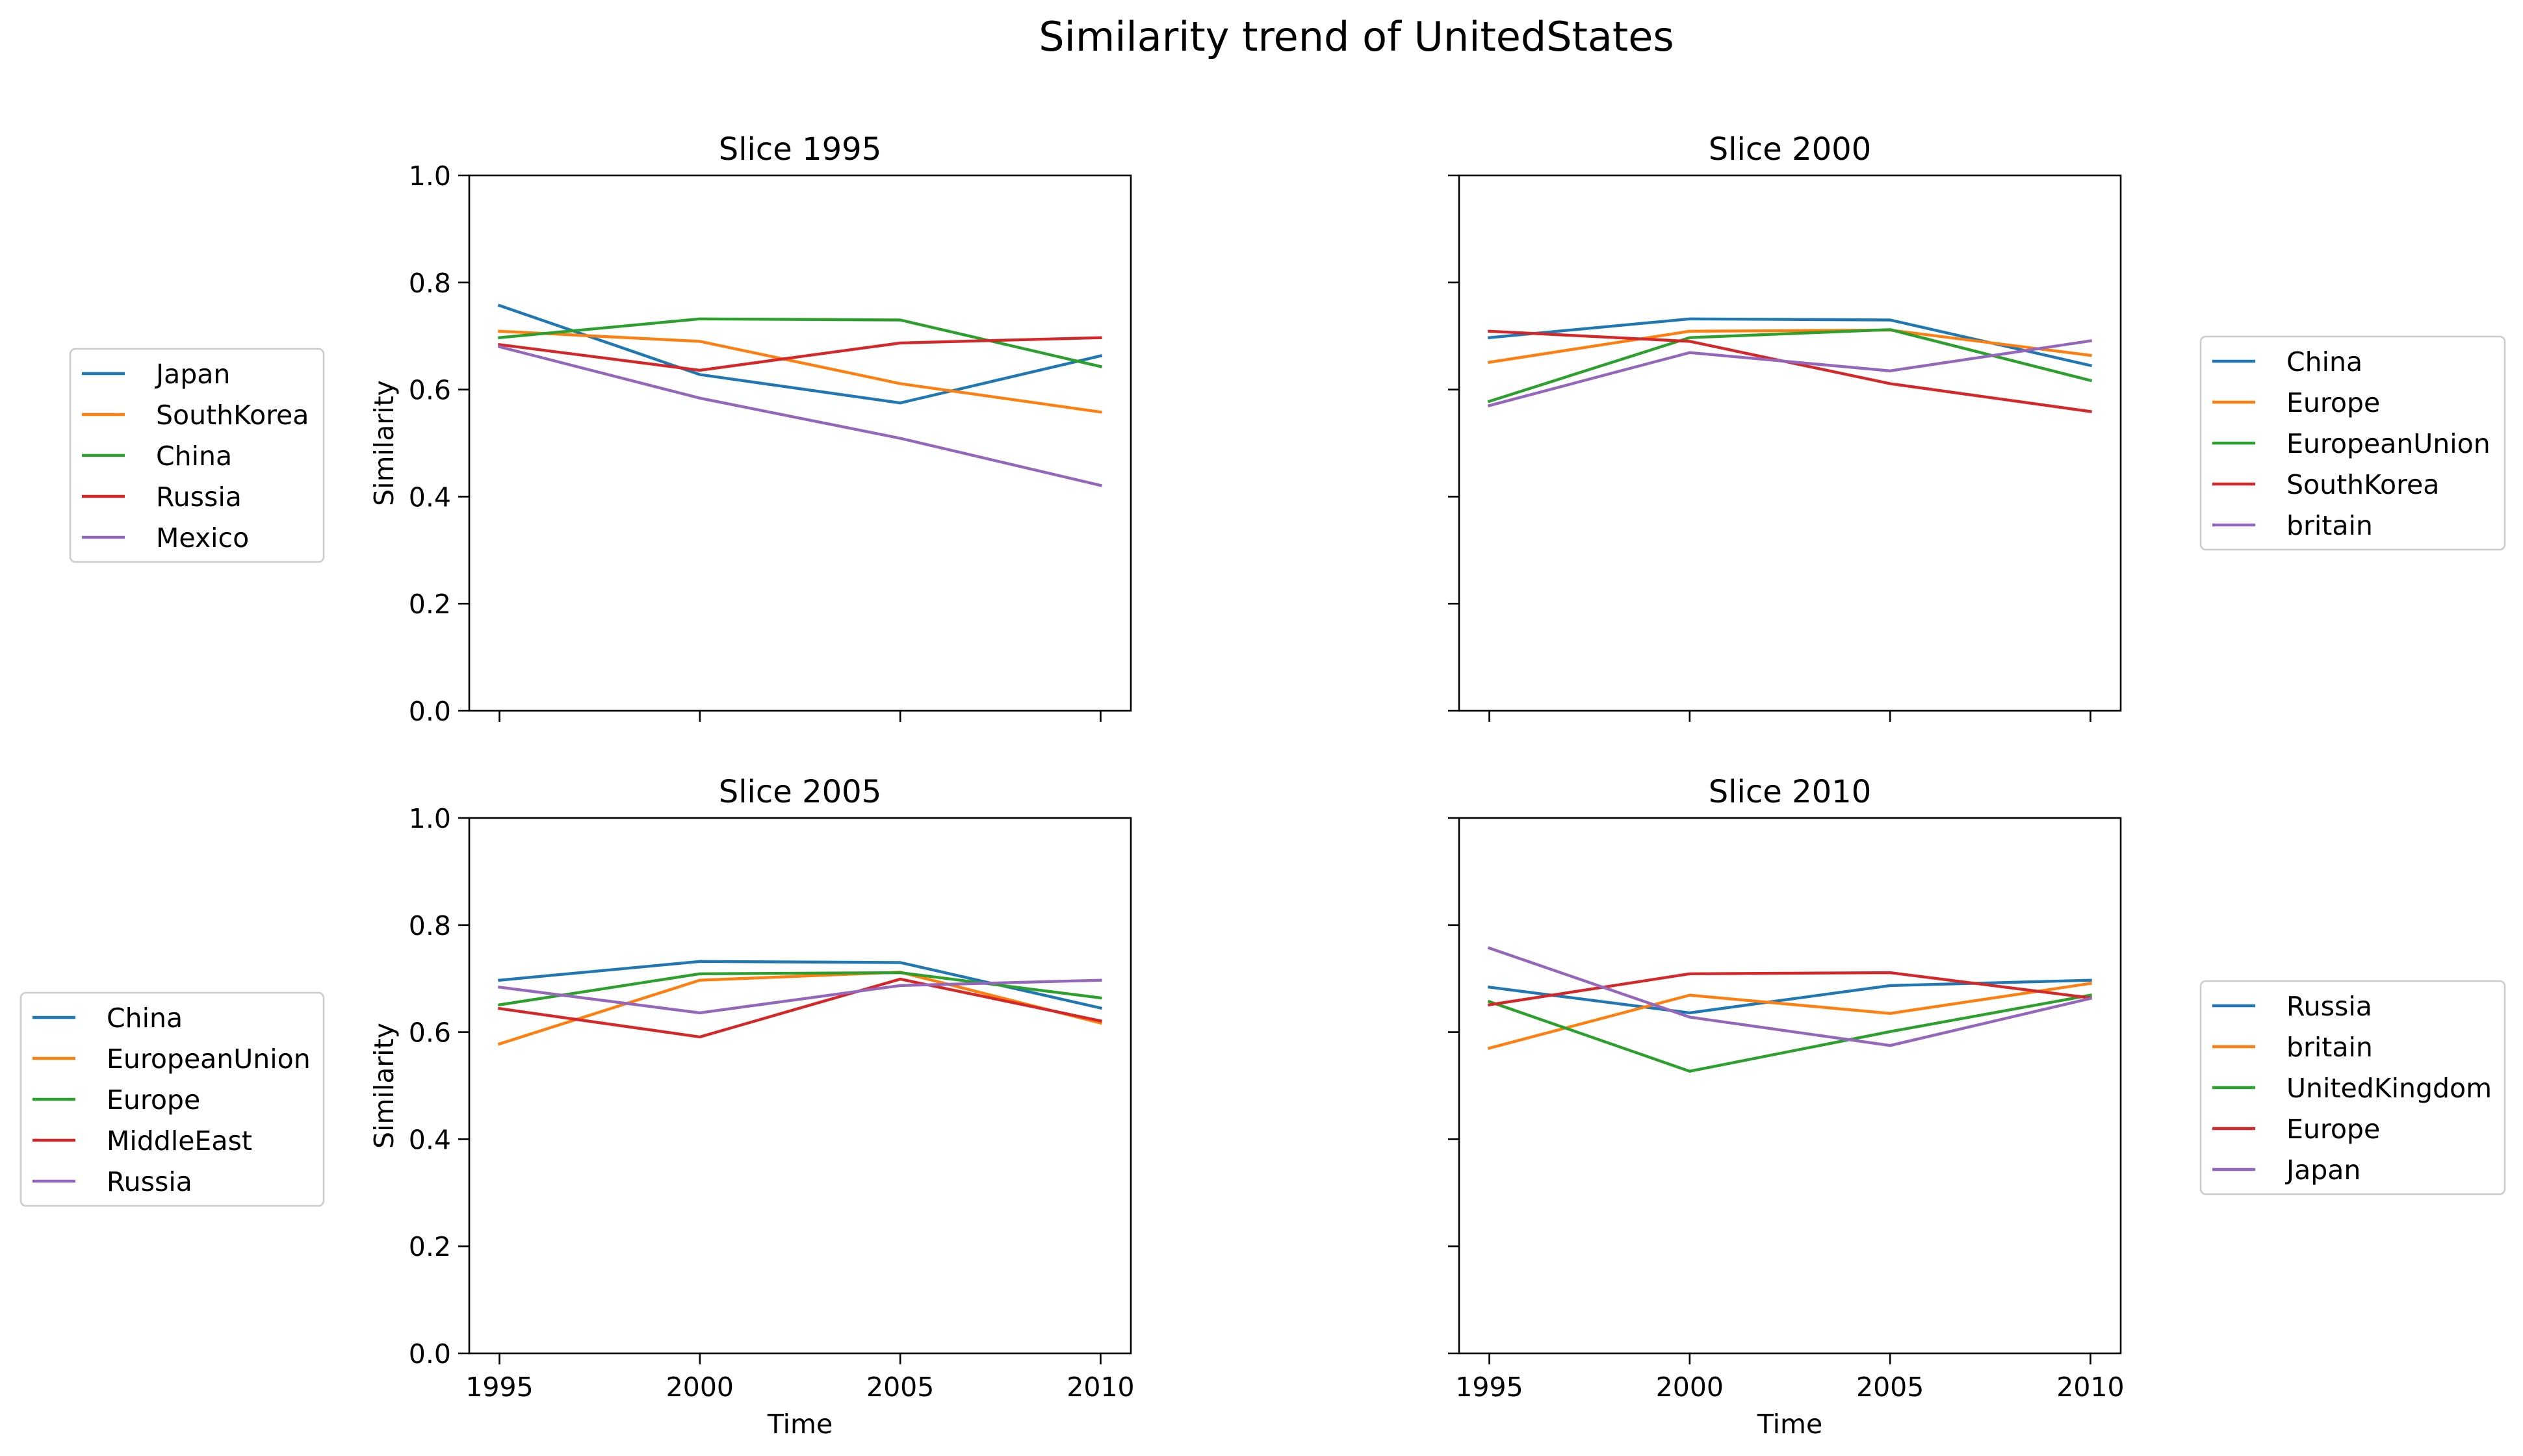  I want to click on panel-title: Slice 1995, so click(800, 150).